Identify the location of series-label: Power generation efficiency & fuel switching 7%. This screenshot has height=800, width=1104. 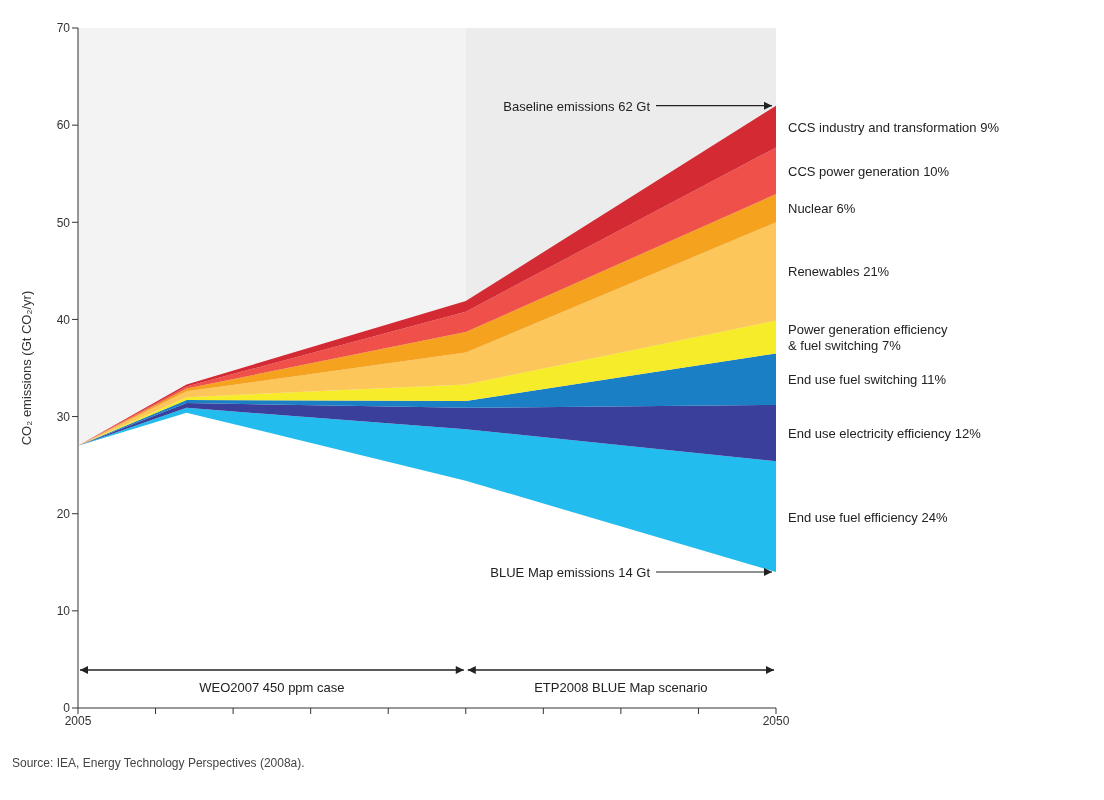
(868, 337).